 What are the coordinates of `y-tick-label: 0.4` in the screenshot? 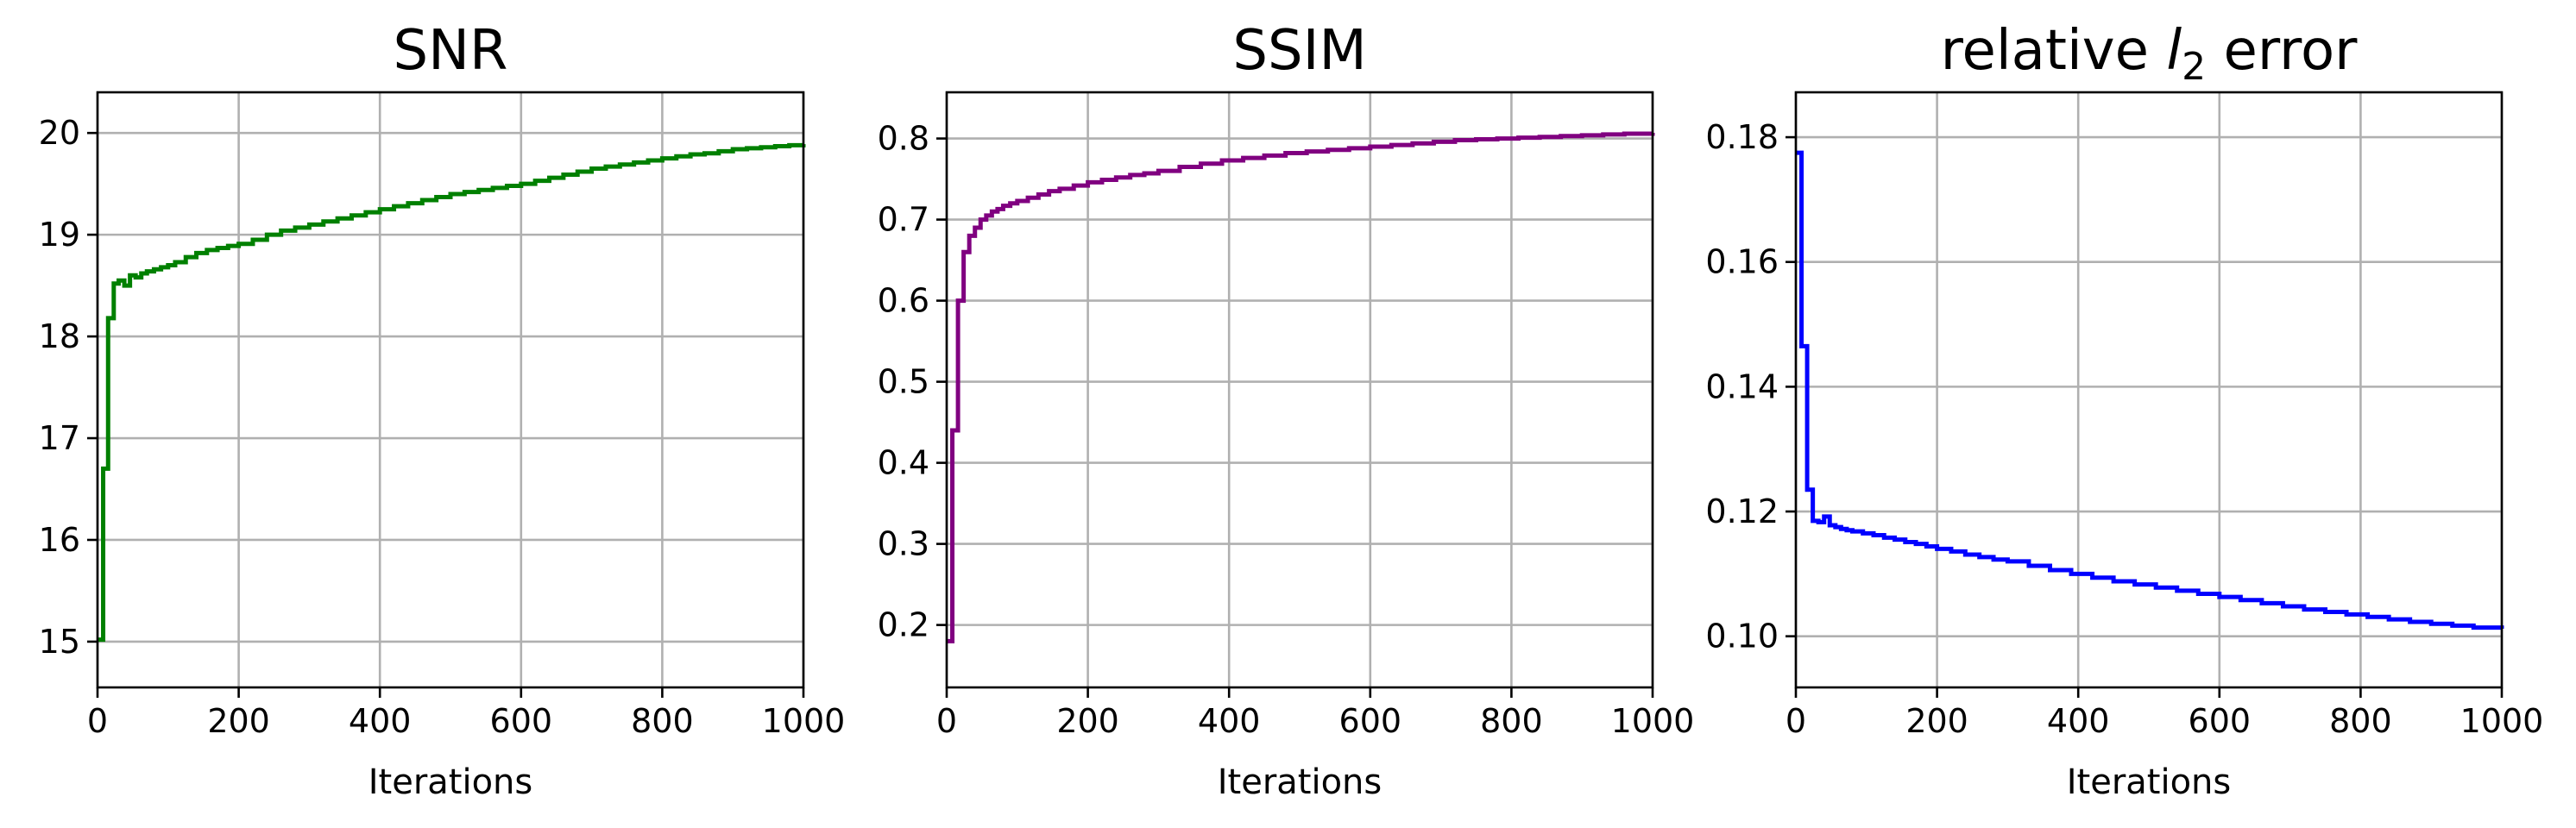 It's located at (903, 463).